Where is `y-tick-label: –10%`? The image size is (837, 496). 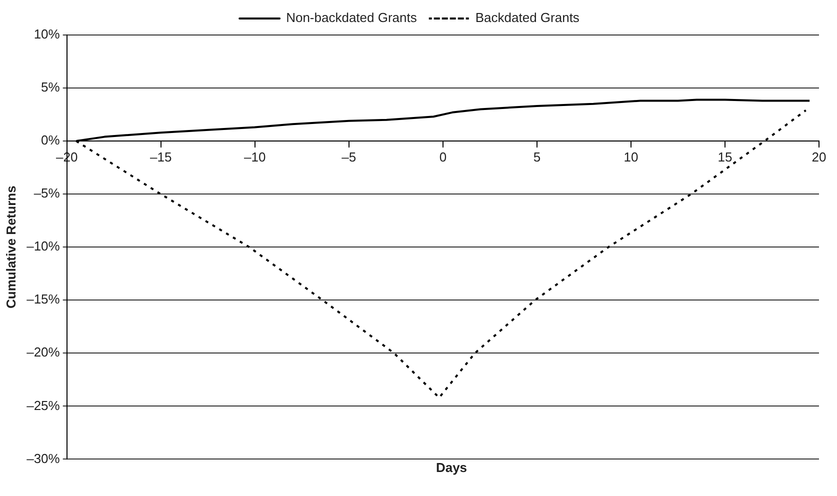 y-tick-label: –10% is located at coordinates (43, 246).